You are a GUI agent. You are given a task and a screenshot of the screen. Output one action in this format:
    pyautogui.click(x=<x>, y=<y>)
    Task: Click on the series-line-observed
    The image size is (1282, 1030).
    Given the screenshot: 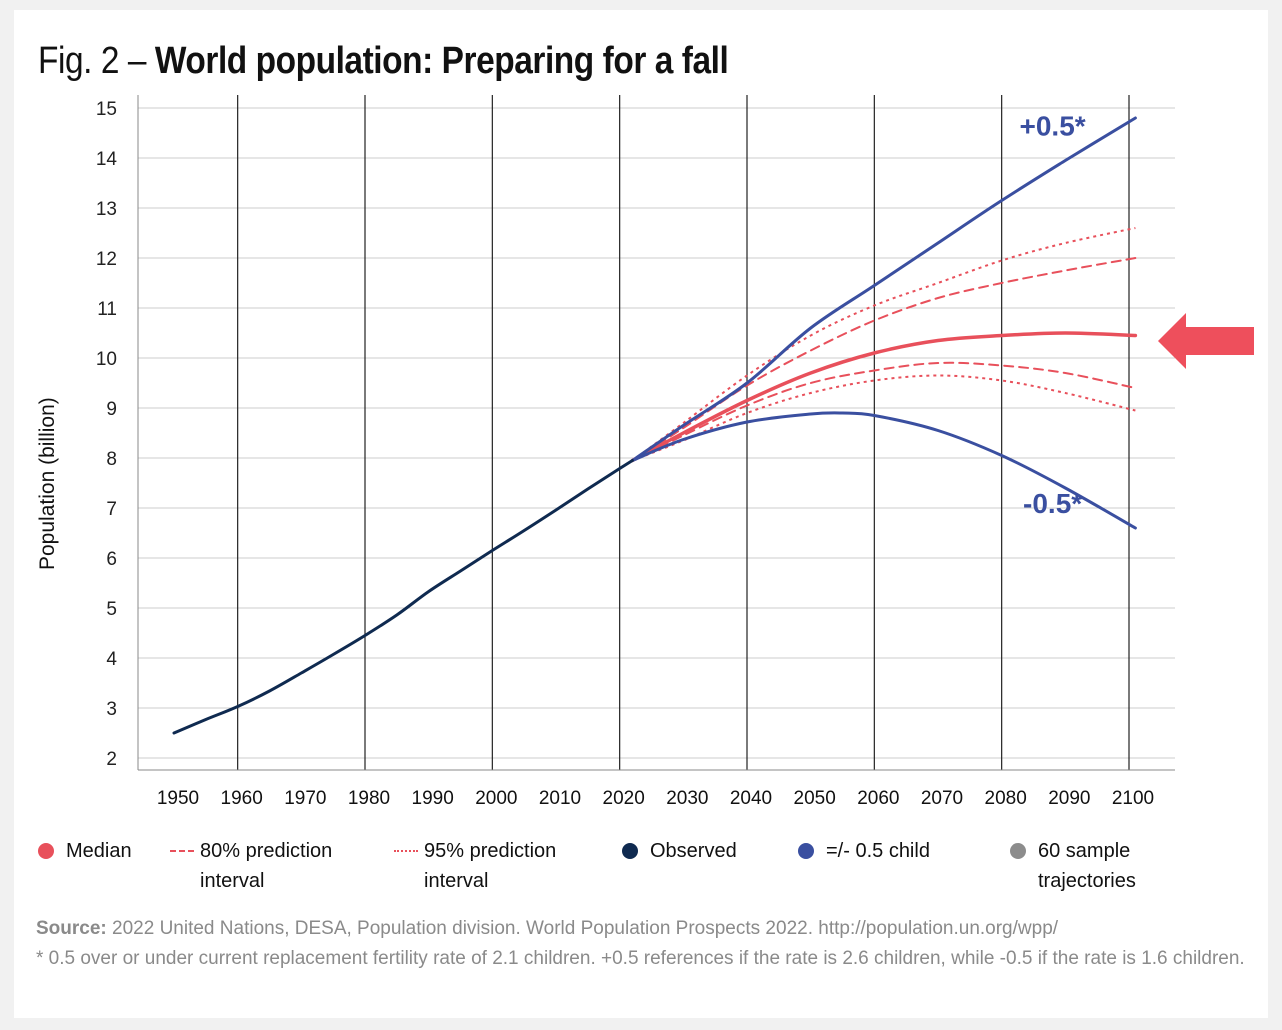 What is the action you would take?
    pyautogui.click(x=403, y=597)
    